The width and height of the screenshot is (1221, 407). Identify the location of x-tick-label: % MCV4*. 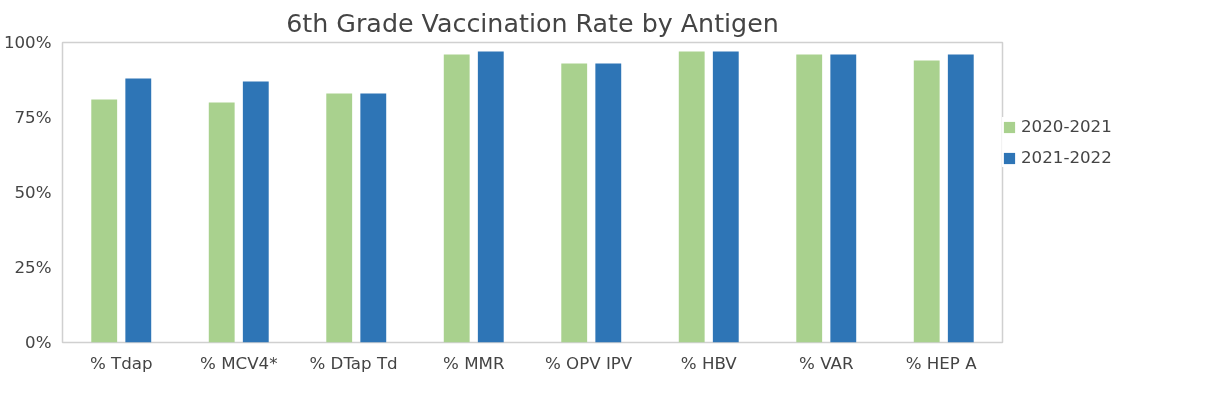
(239, 363).